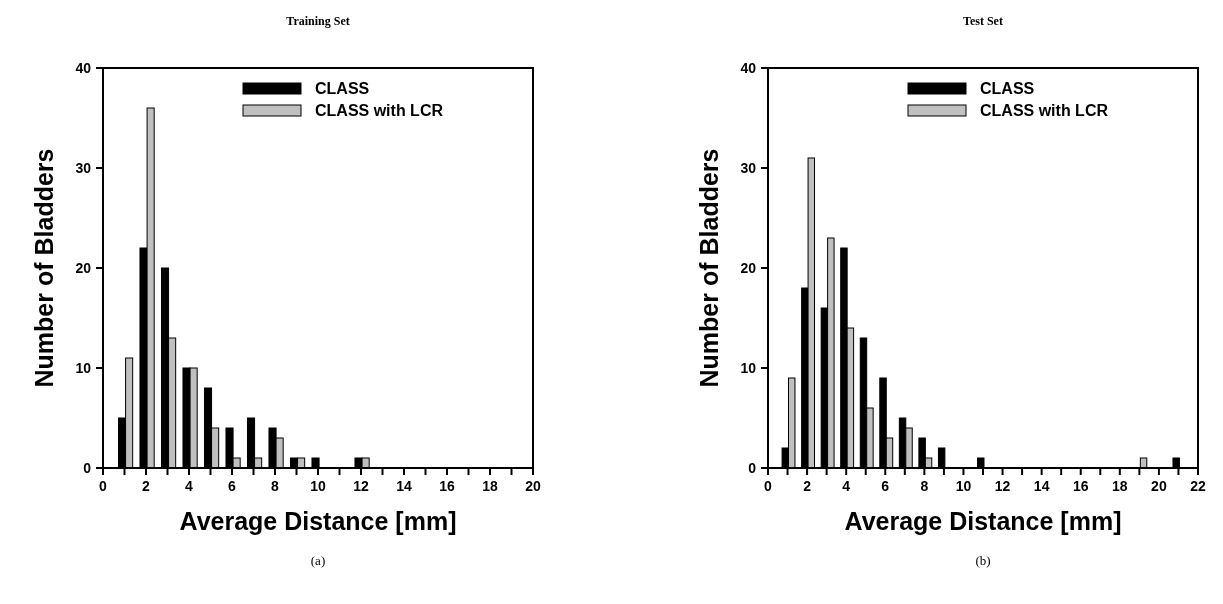 The height and width of the screenshot is (604, 1223). I want to click on text: (a), so click(318, 560).